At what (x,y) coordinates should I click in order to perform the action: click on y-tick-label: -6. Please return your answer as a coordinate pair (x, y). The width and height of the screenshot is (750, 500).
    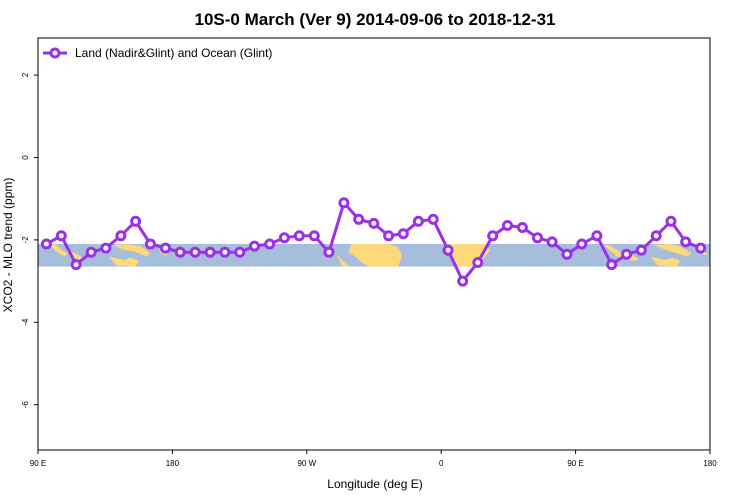
    Looking at the image, I should click on (25, 405).